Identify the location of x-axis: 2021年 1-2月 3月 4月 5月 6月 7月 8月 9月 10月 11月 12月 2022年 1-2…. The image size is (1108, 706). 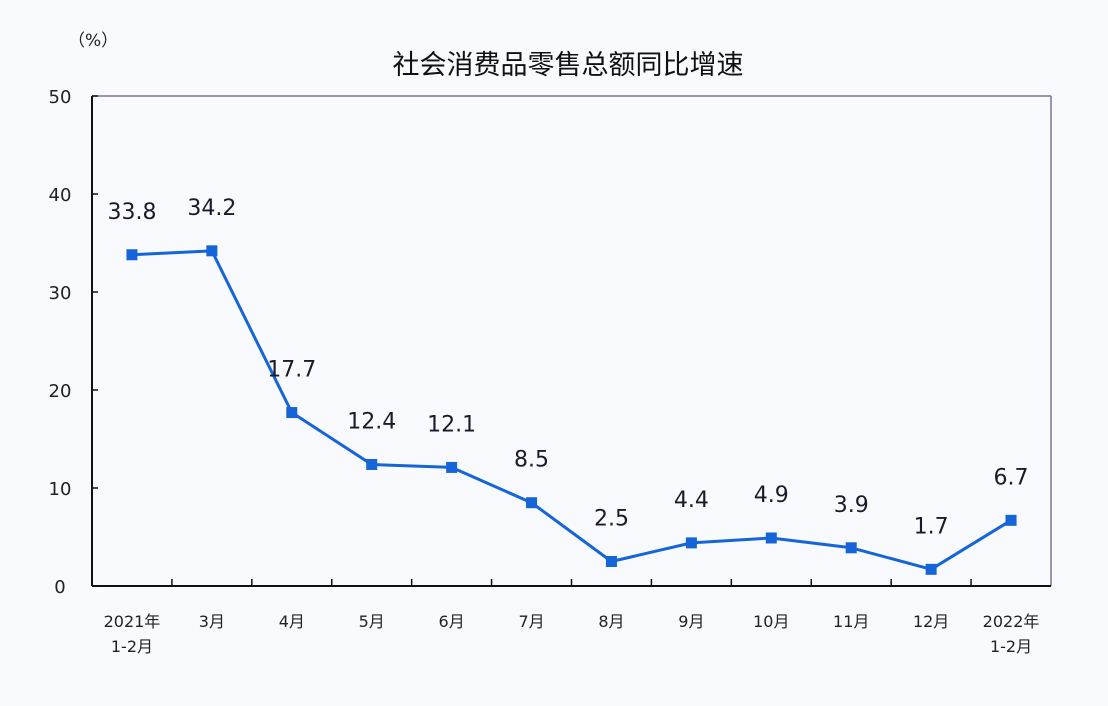
(572, 617).